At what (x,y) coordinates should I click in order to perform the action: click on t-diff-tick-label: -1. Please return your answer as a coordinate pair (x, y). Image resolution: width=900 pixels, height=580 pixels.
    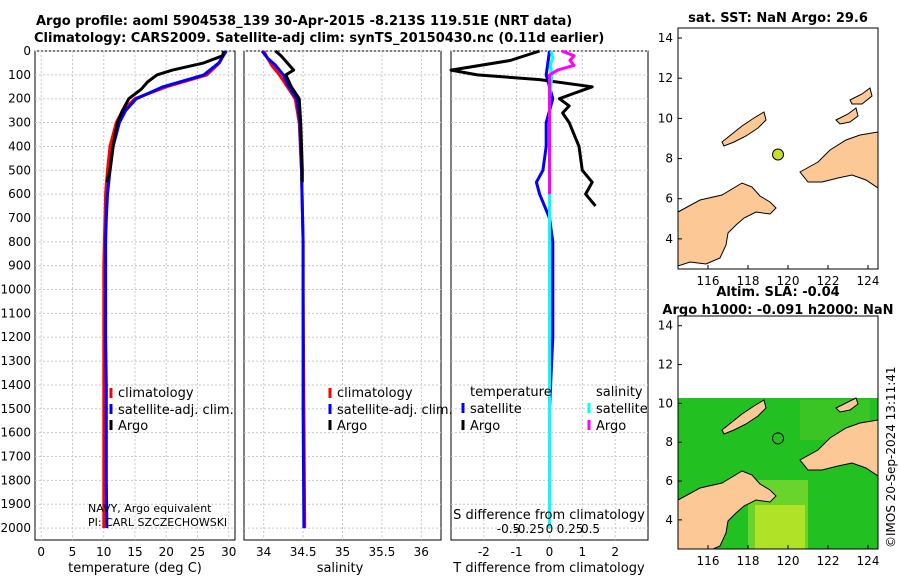
    Looking at the image, I should click on (517, 552).